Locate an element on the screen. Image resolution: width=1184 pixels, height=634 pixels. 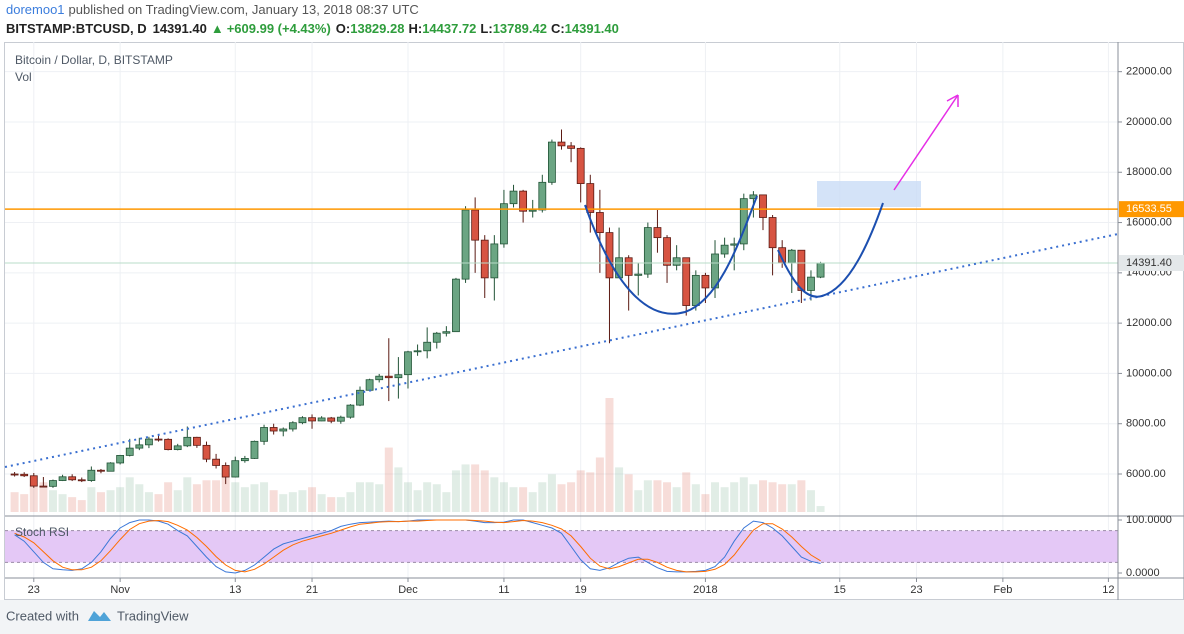
y-tick-label: 22000.00 is located at coordinates (1149, 72).